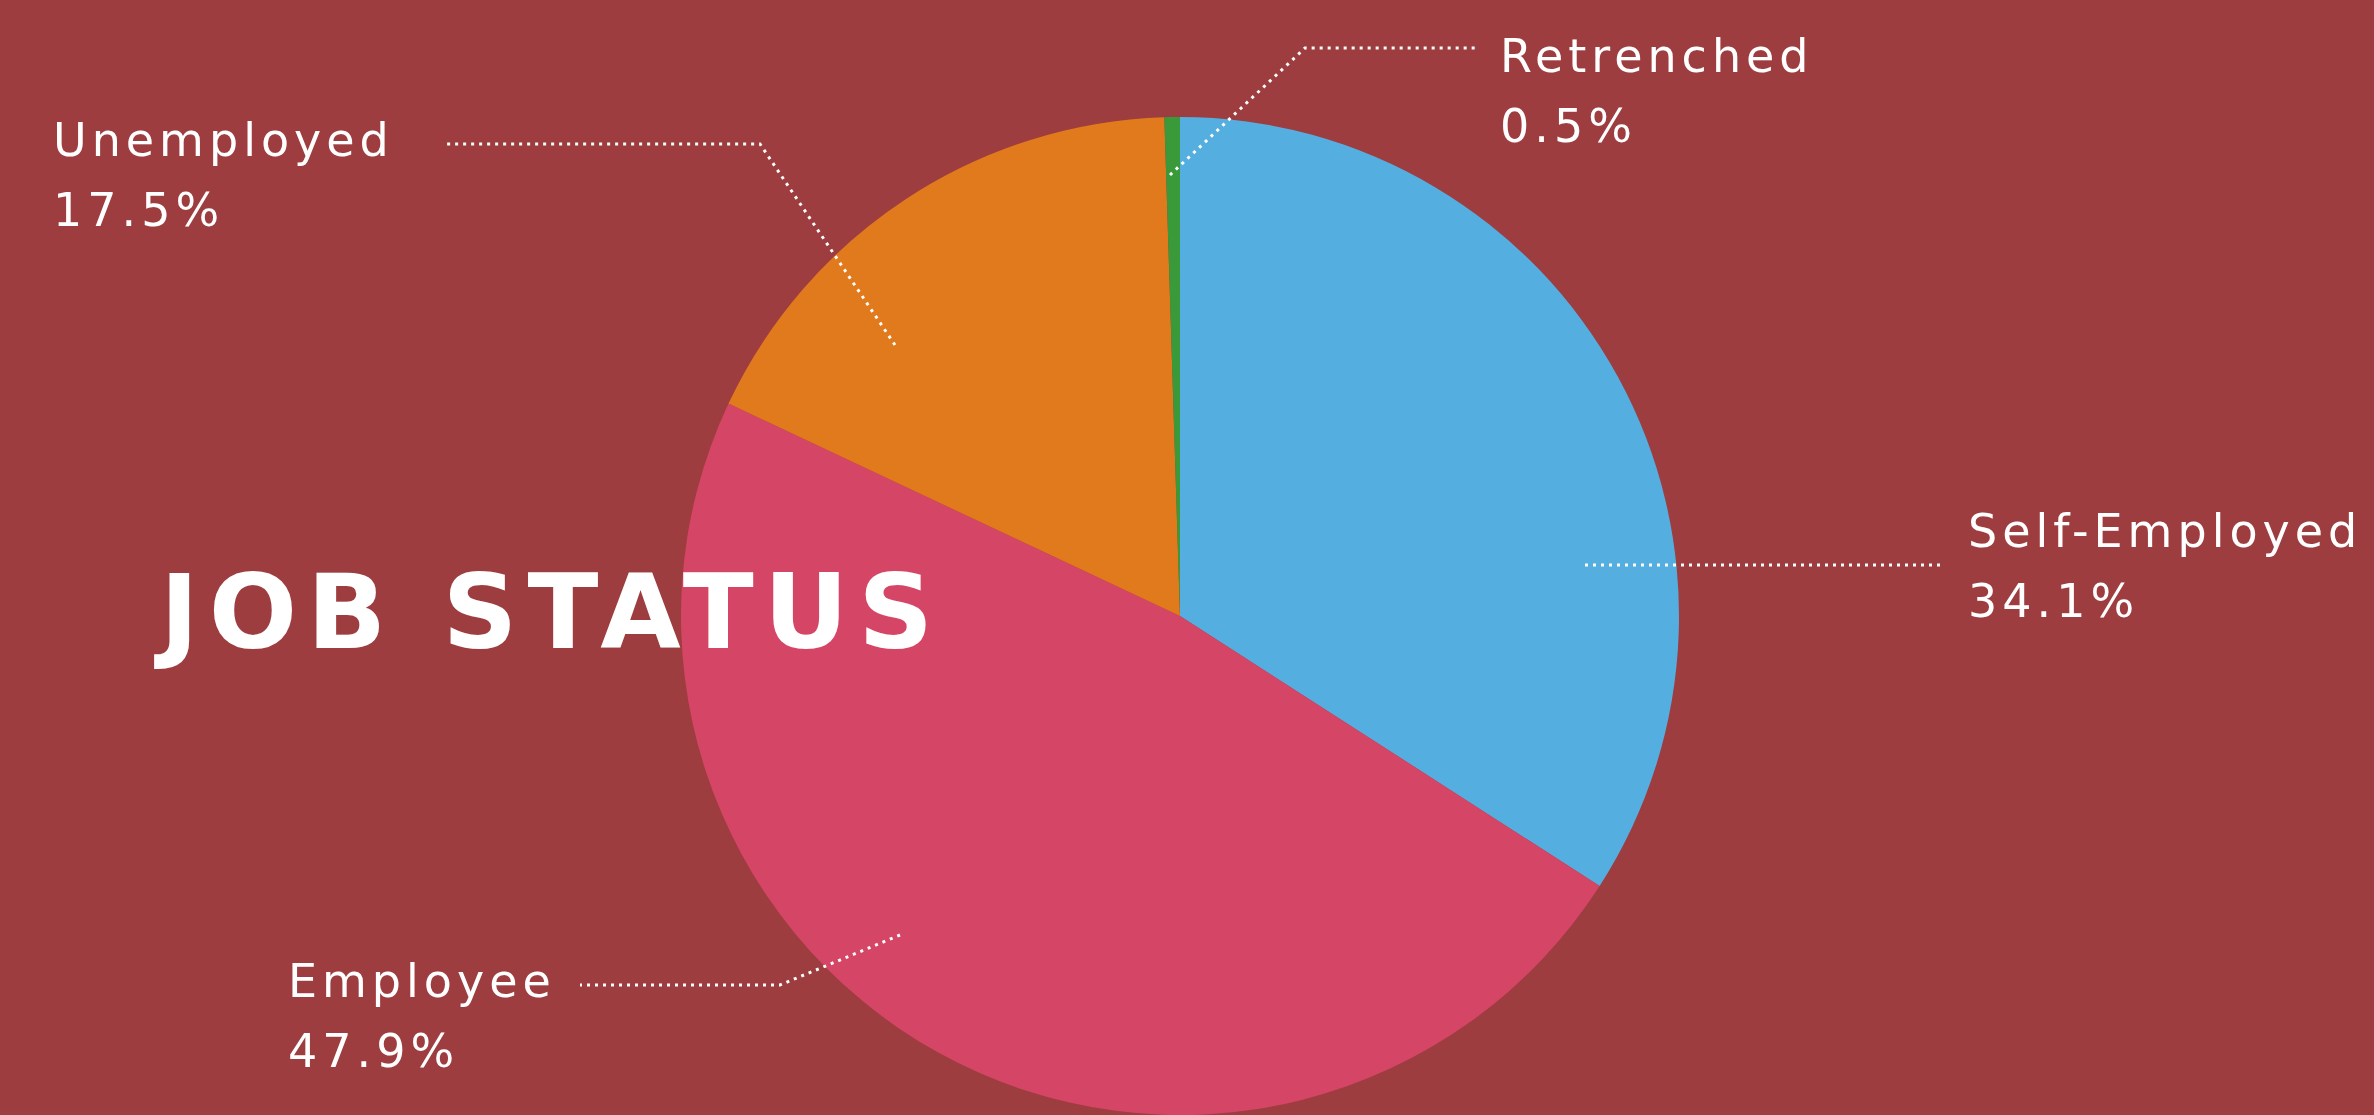 This screenshot has height=1115, width=2374. I want to click on slice-label: Employee, so click(422, 980).